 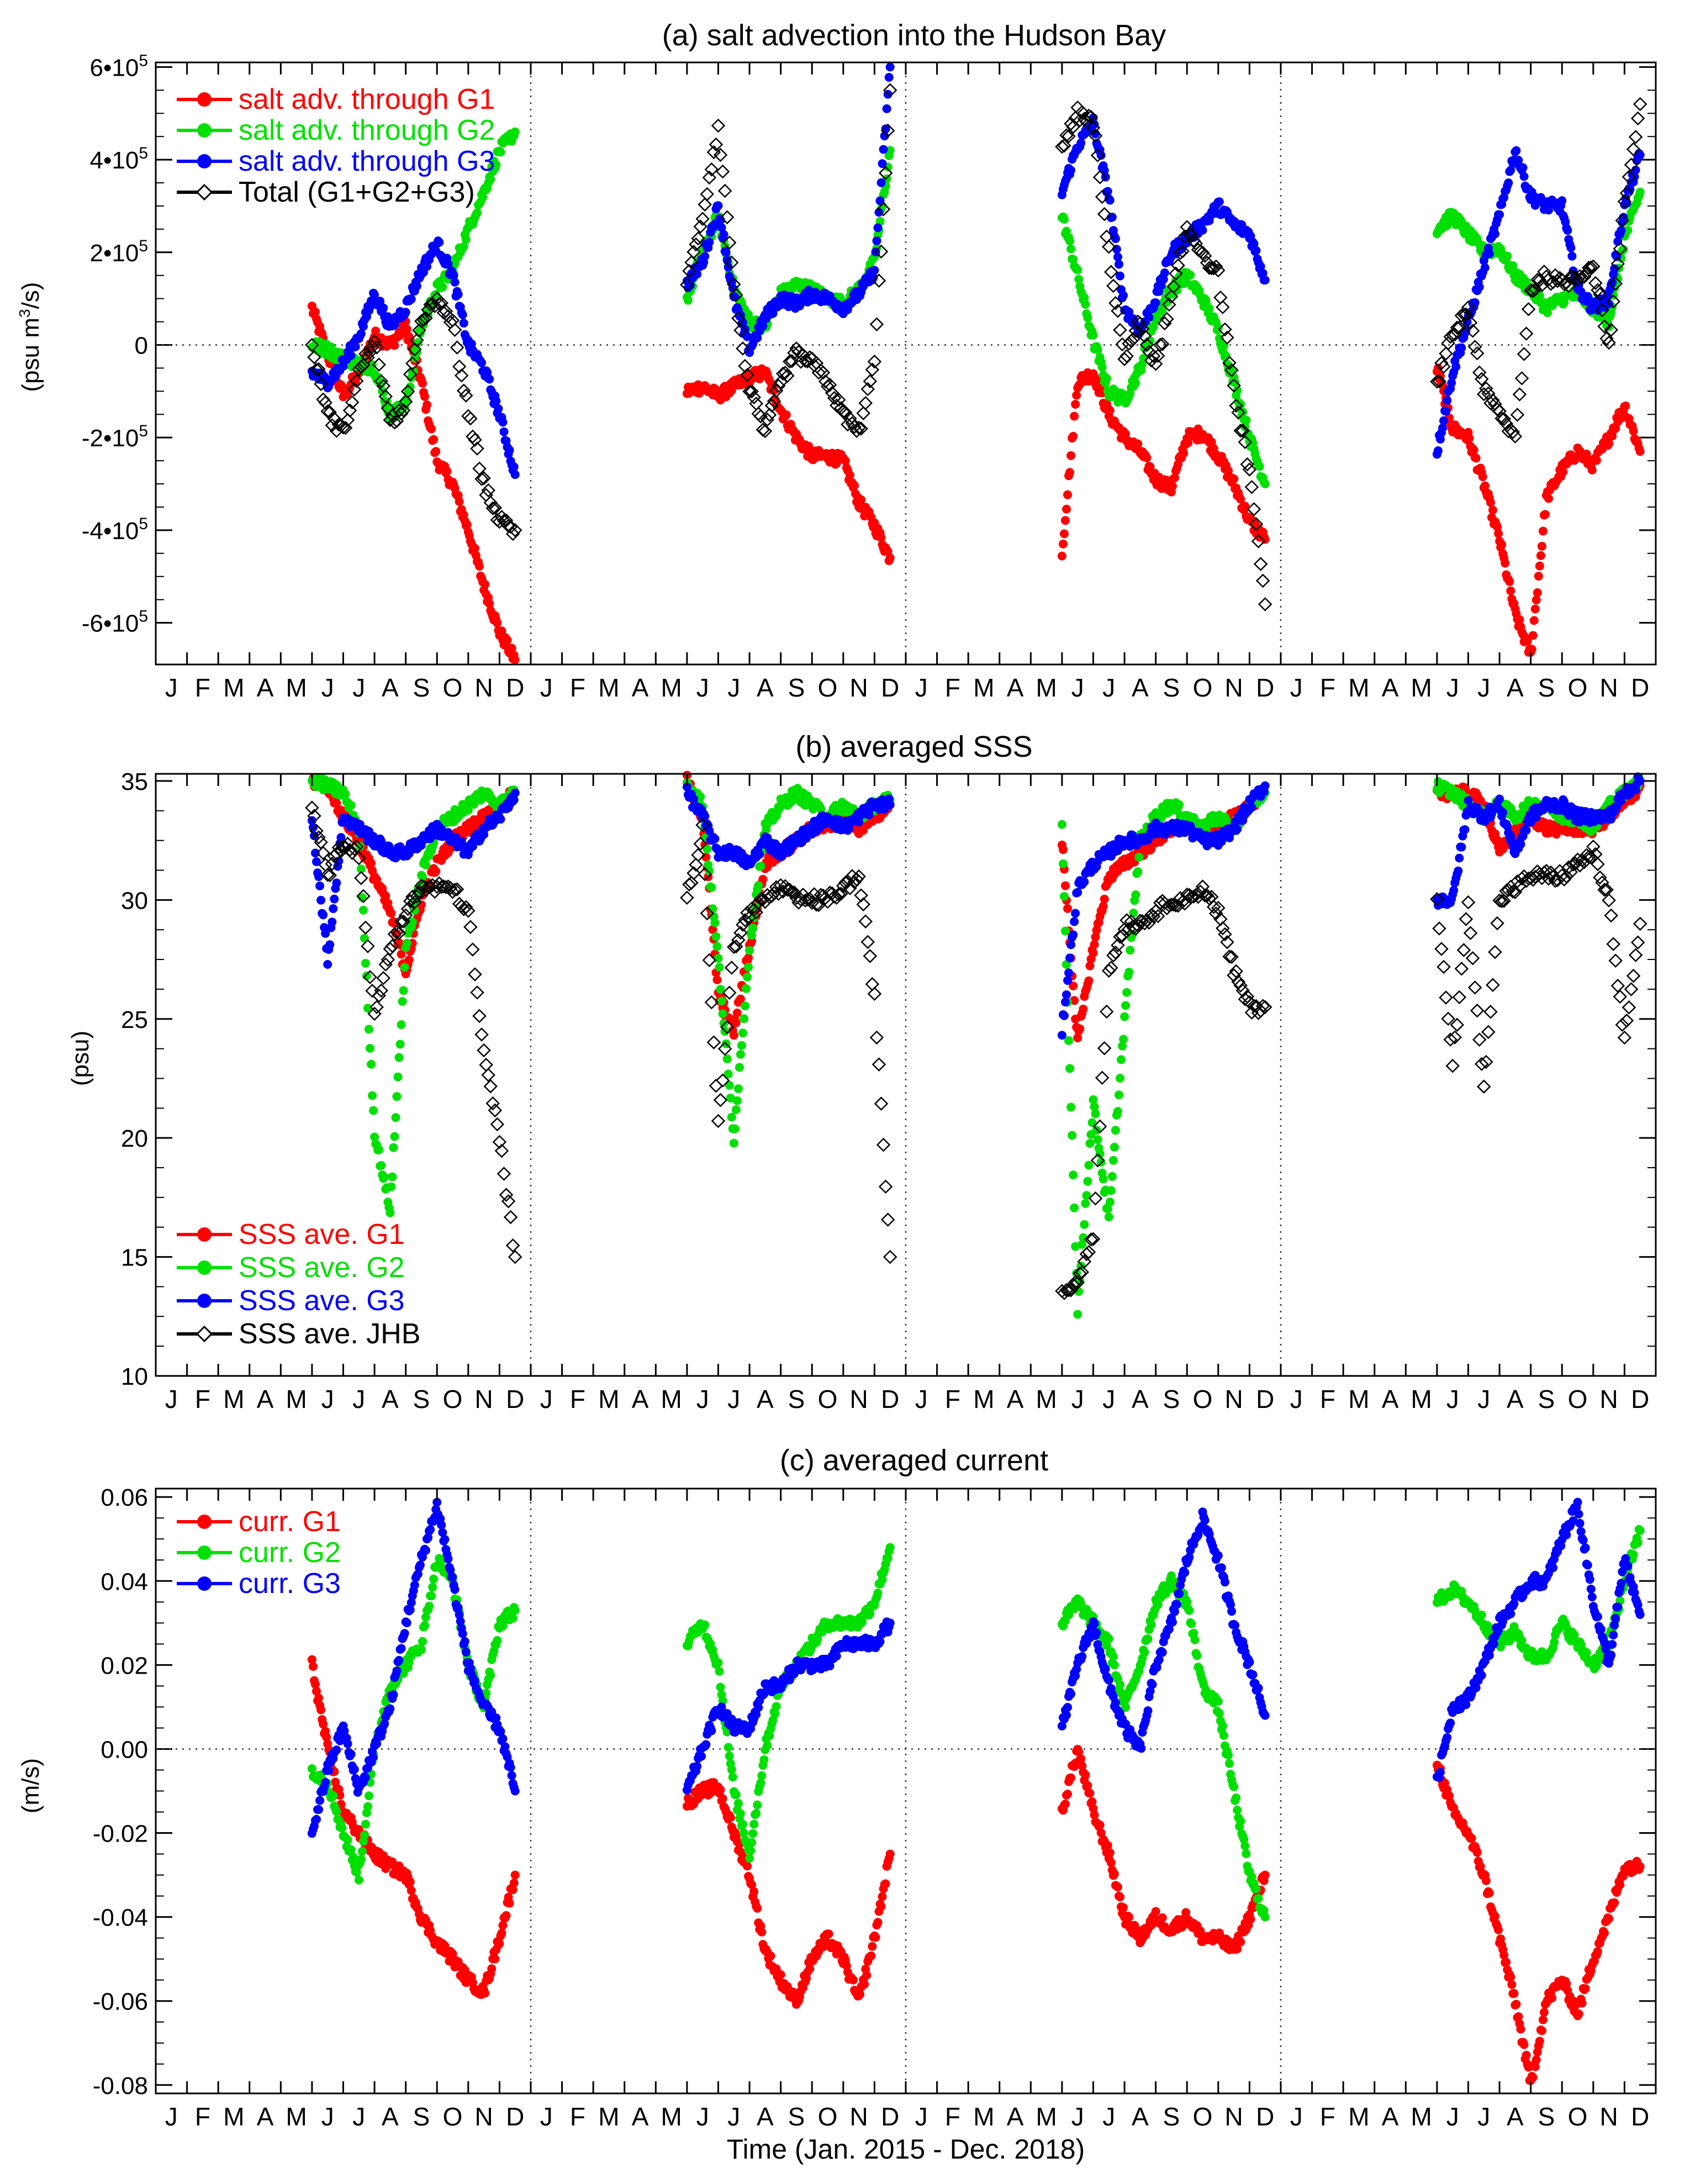 I want to click on month-label: O, so click(x=453, y=687).